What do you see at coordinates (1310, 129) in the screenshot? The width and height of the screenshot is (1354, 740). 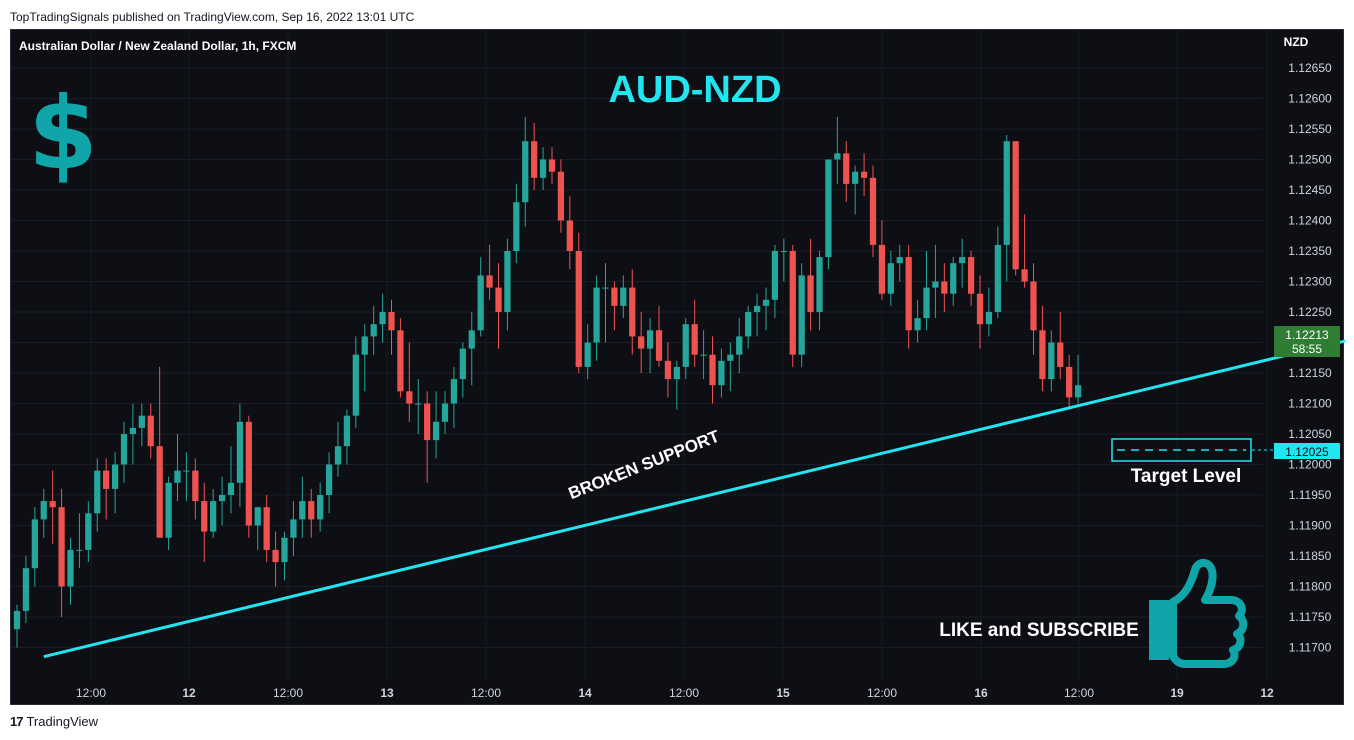 I see `y-tick-label: 1.12550` at bounding box center [1310, 129].